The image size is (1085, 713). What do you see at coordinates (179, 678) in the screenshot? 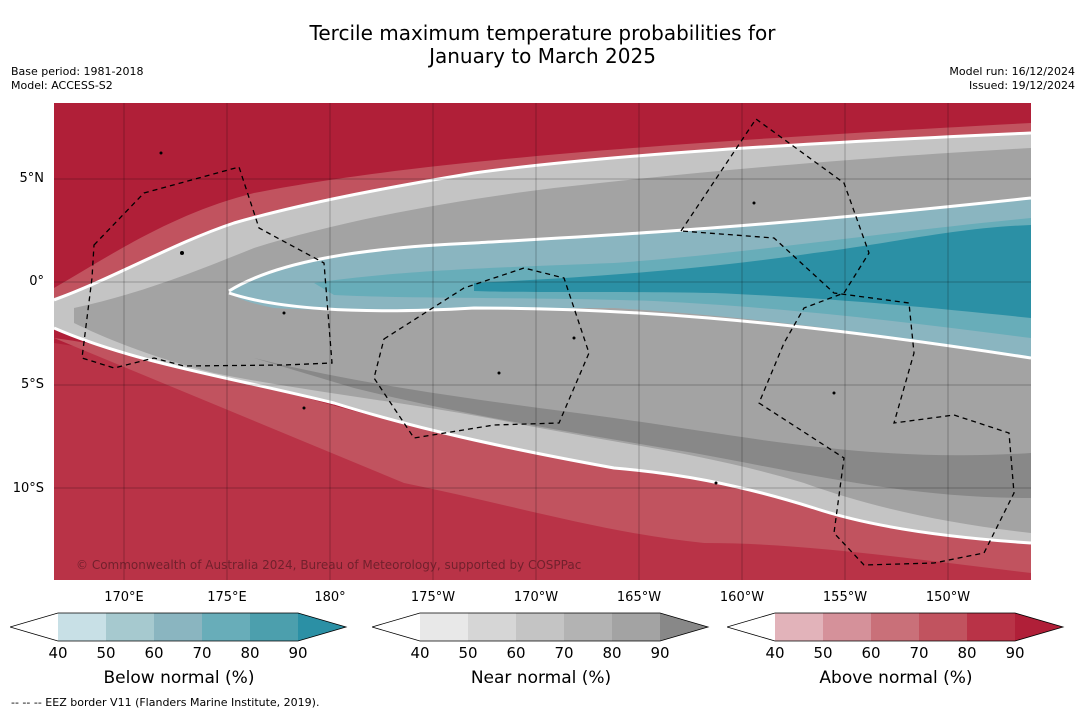
I see `colorbar-below-title: Below normal (%)` at bounding box center [179, 678].